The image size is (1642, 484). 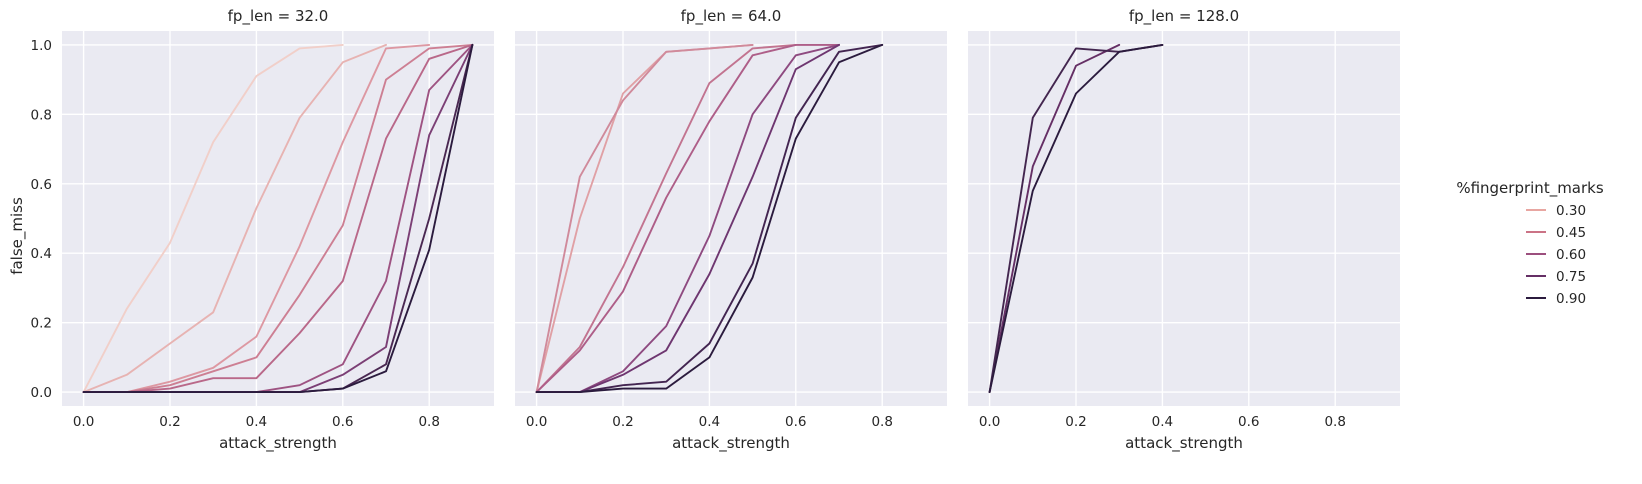 I want to click on legend-item: 0.90, so click(x=1556, y=299).